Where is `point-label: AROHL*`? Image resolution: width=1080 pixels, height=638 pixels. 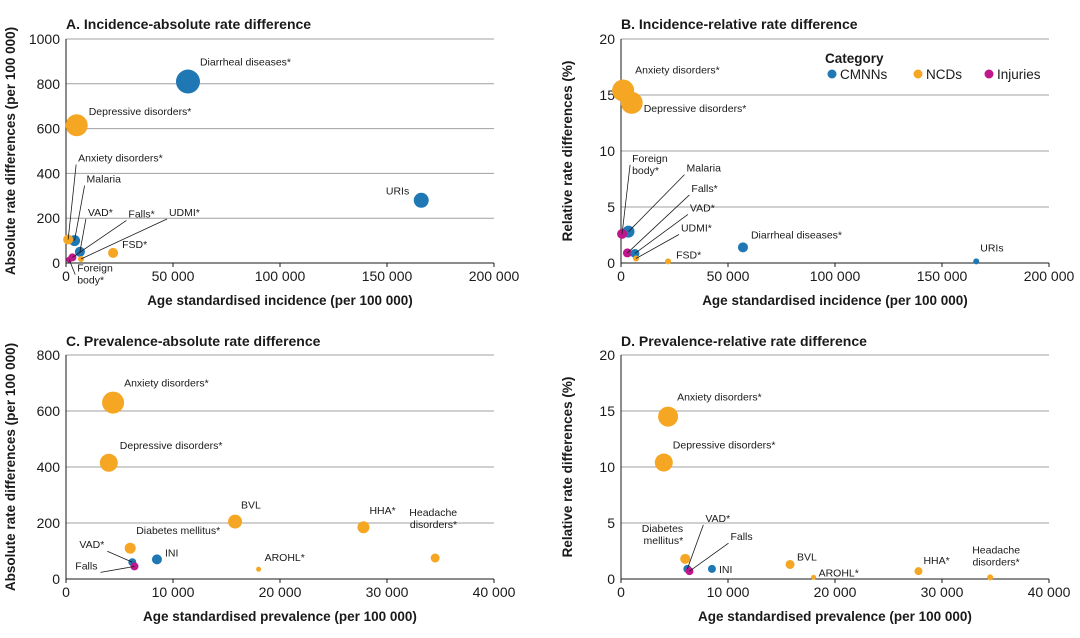 point-label: AROHL* is located at coordinates (839, 573).